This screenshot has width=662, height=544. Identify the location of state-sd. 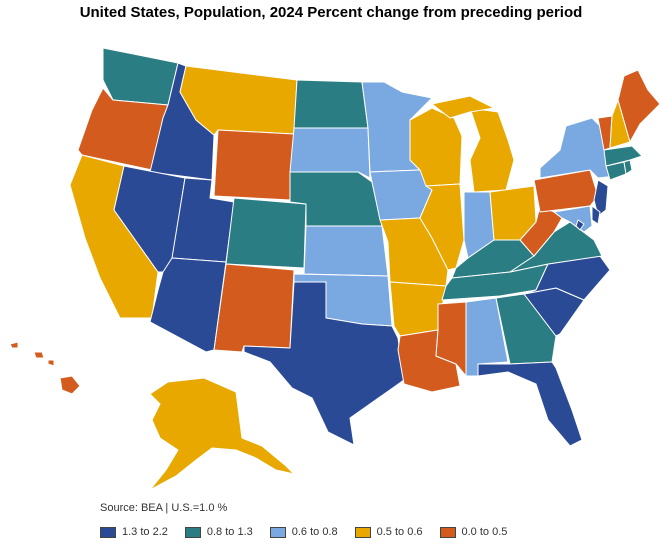
(330, 153).